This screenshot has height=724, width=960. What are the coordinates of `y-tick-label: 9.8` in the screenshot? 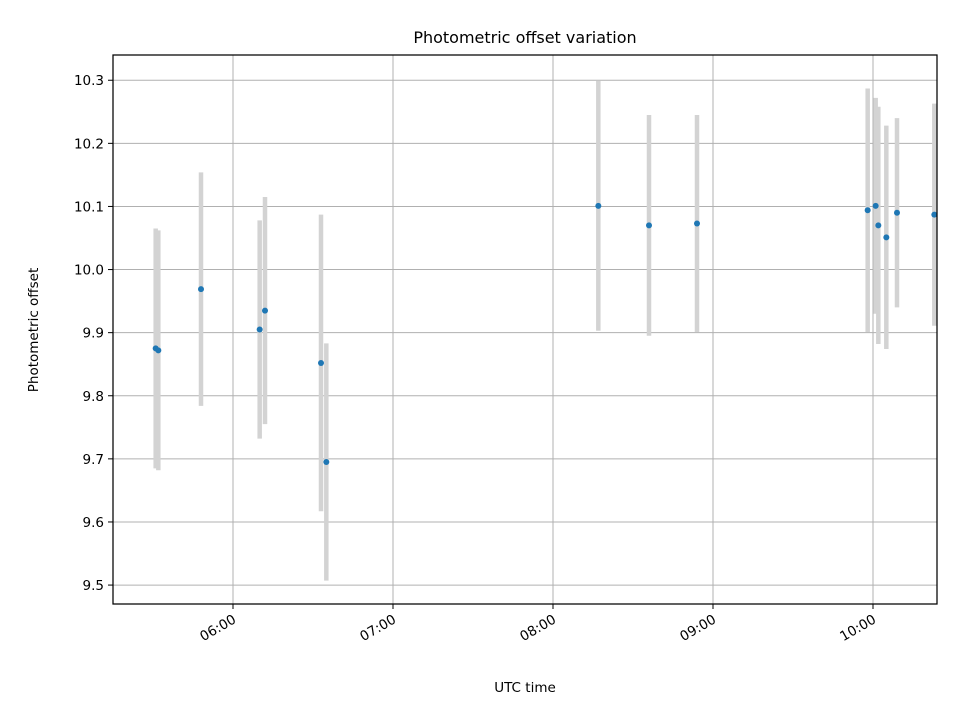 It's located at (93, 397).